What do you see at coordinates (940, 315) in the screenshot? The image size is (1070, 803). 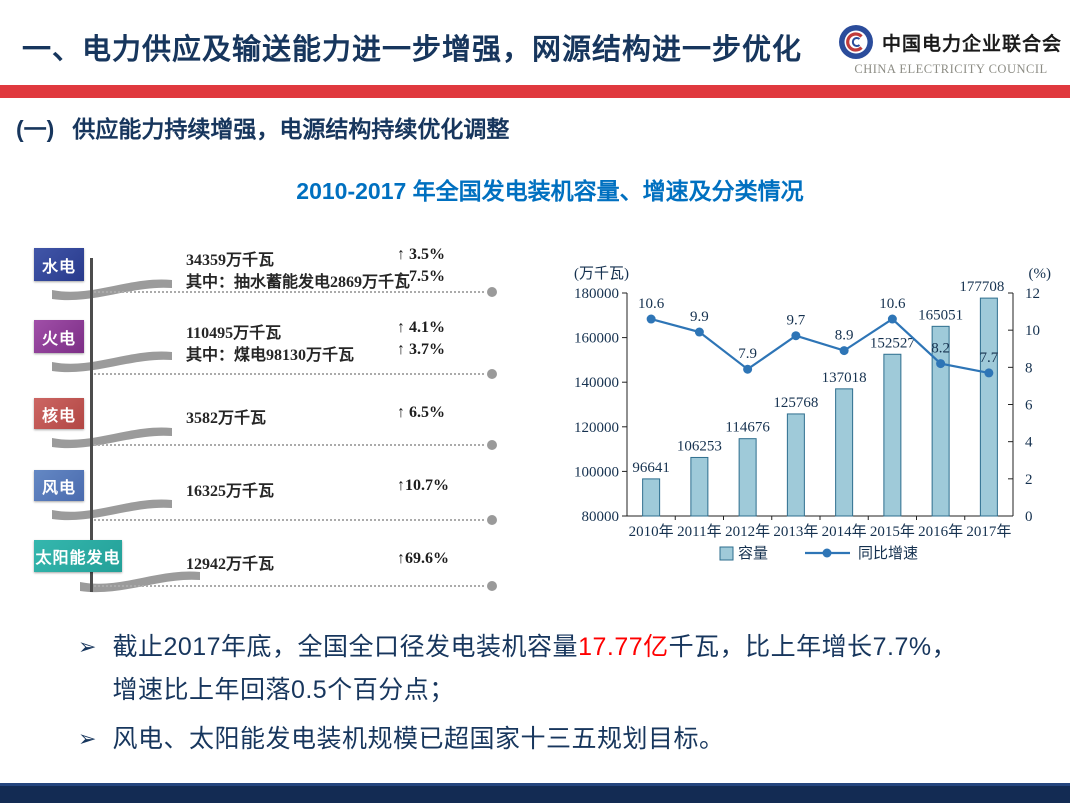 I see `svg-text: 165051` at bounding box center [940, 315].